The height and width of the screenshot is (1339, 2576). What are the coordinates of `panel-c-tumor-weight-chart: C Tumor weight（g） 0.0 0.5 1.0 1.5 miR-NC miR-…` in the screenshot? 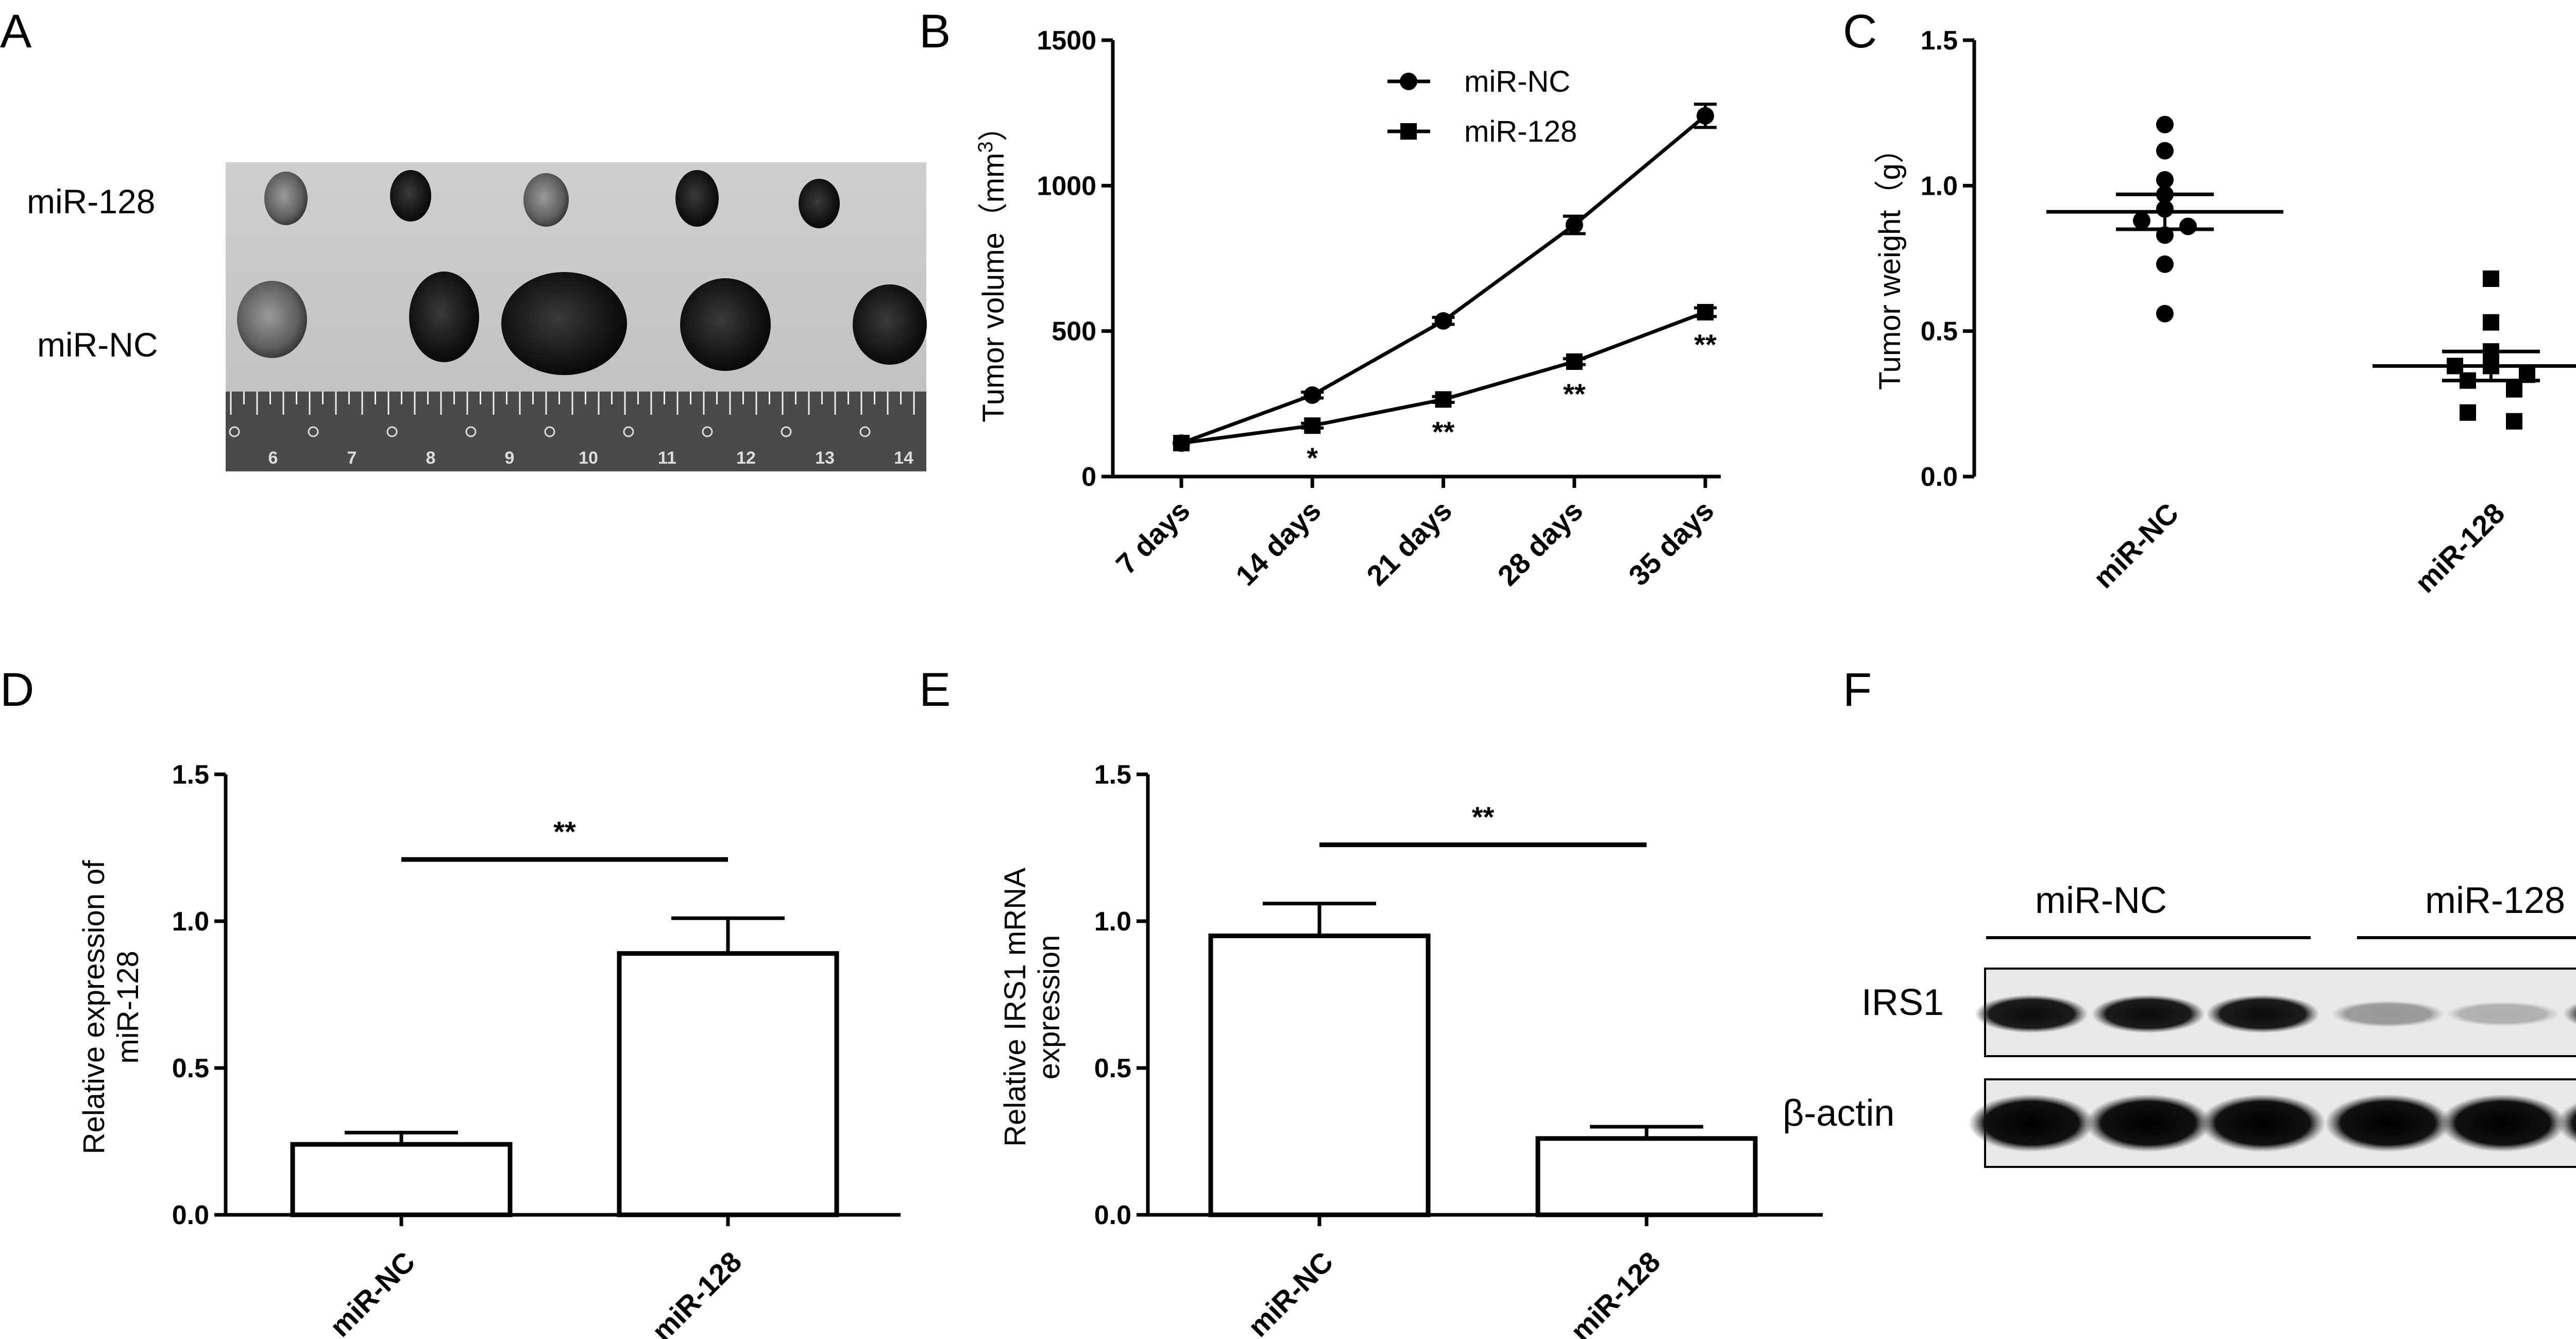 It's located at (2209, 302).